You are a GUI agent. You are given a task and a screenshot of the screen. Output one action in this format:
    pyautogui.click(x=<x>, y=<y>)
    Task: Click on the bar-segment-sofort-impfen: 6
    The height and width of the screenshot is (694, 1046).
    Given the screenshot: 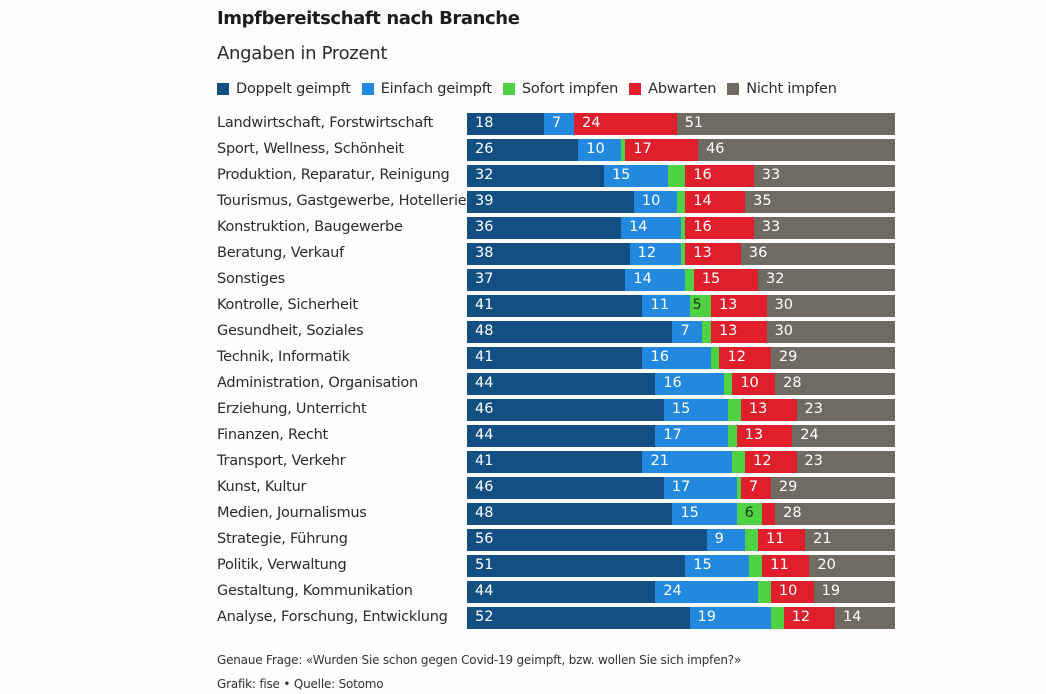 What is the action you would take?
    pyautogui.click(x=749, y=514)
    